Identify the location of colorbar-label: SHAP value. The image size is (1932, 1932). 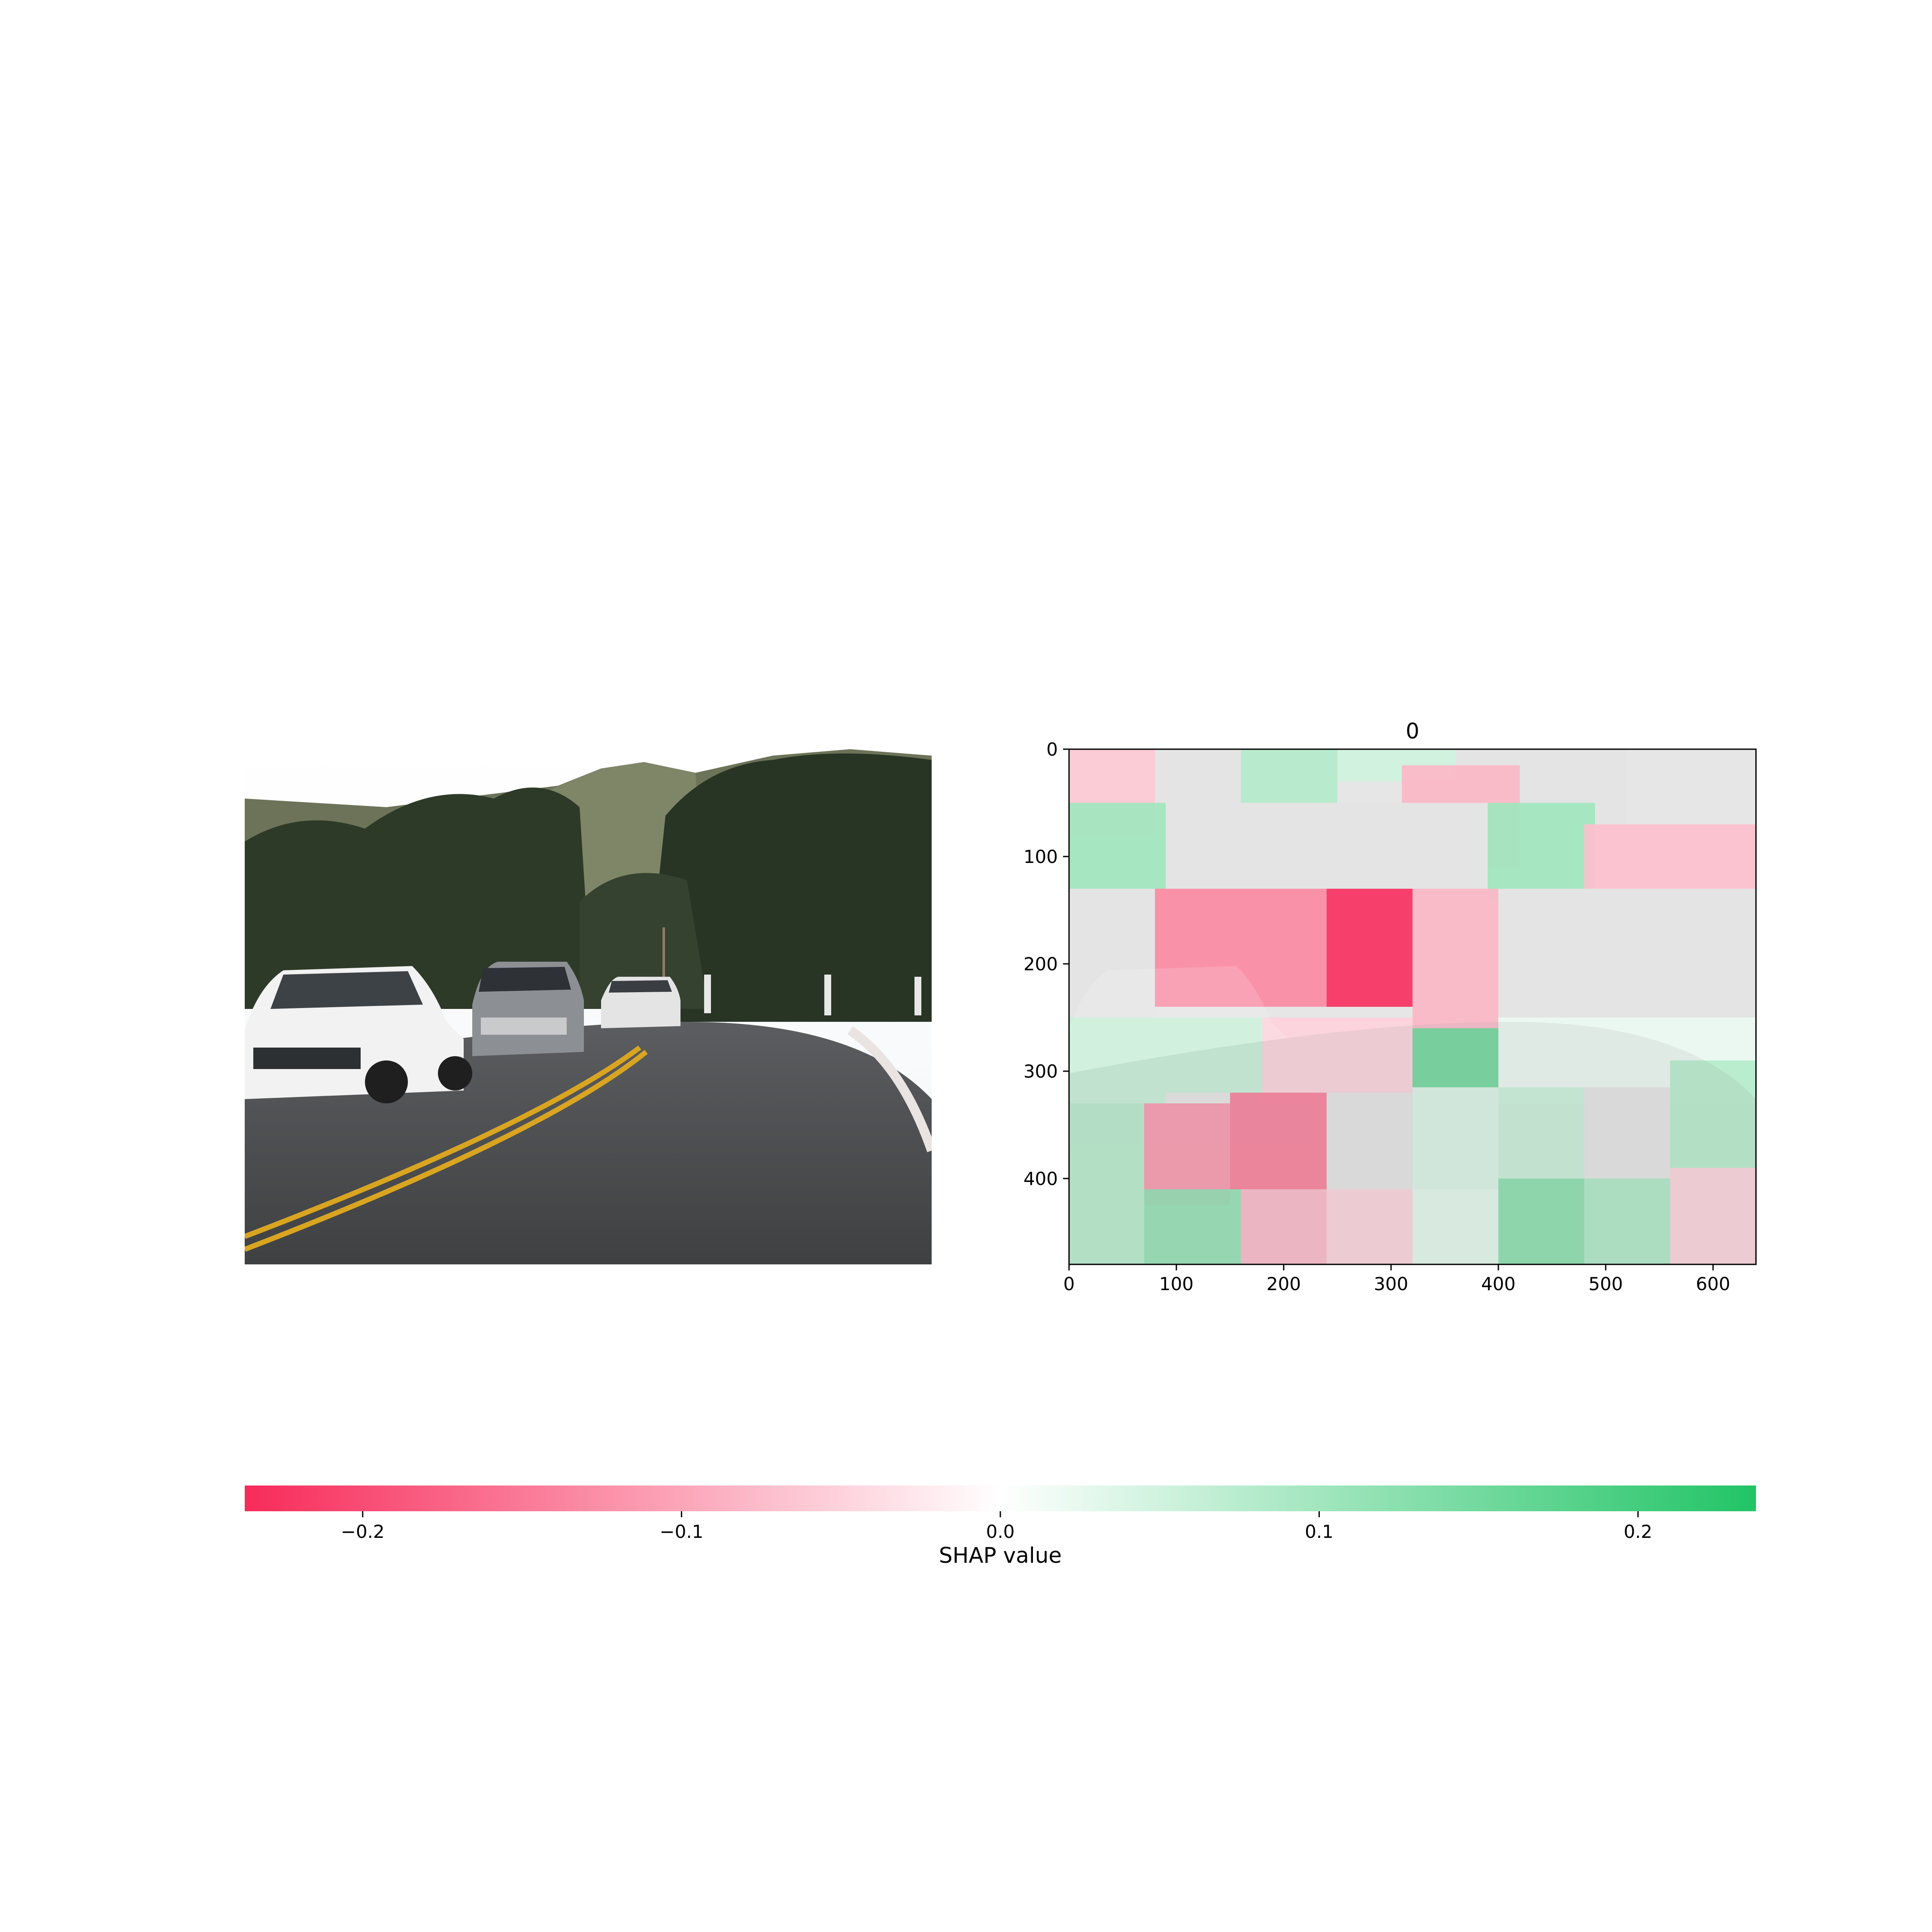
(1001, 1555).